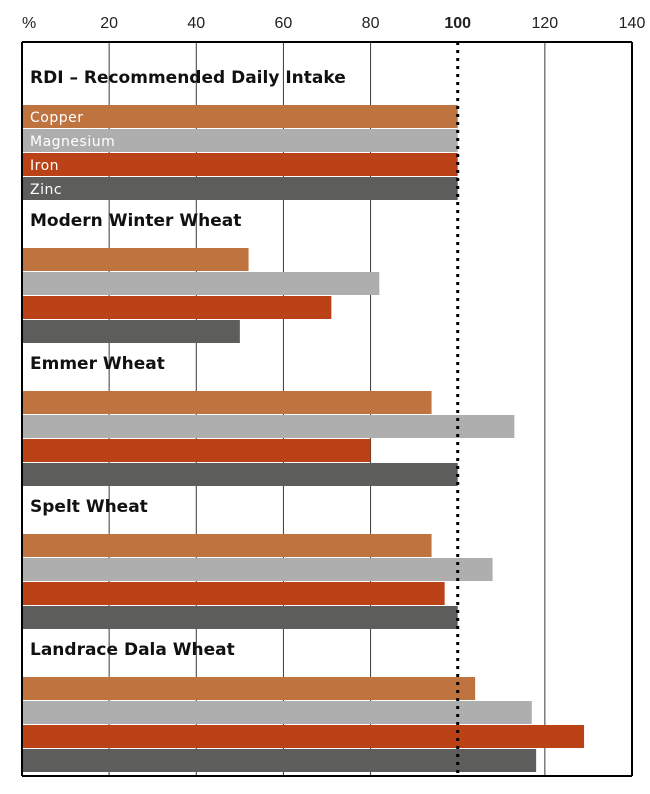 The image size is (650, 794). I want to click on x-tick-label-120: 120, so click(545, 23).